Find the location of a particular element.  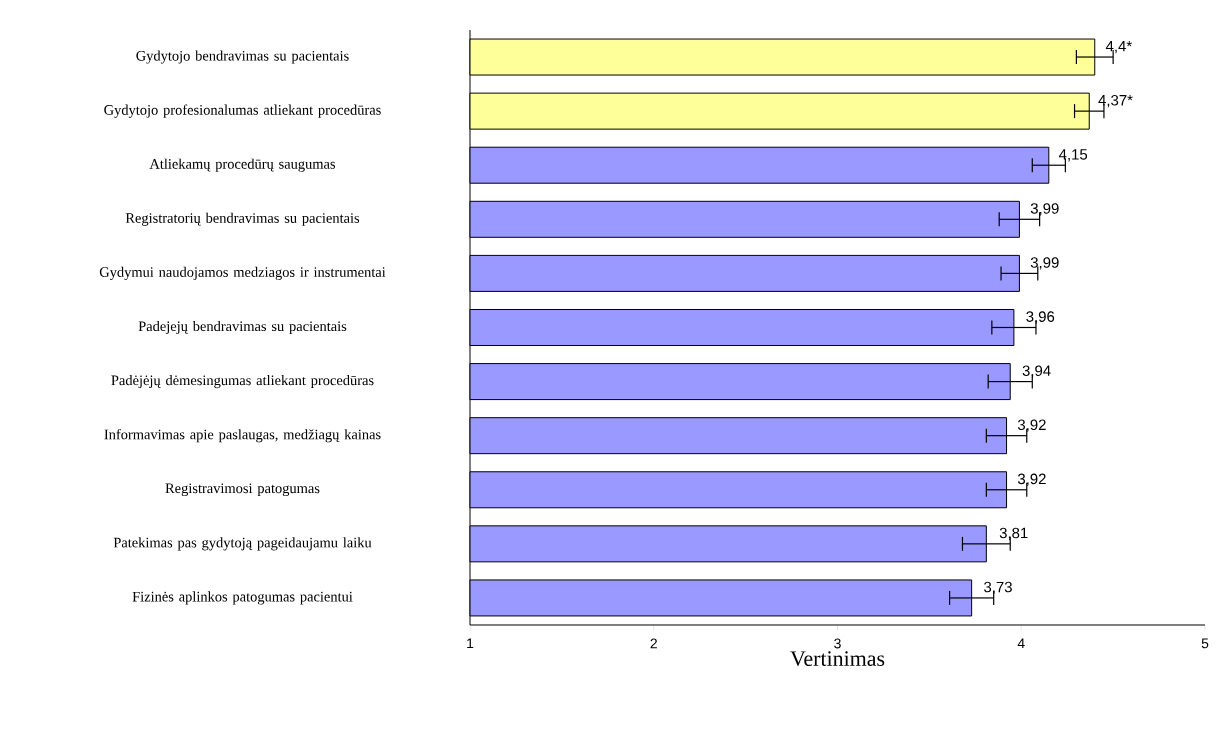

y-tick-label: Gydytojo bendravimas su pacientais is located at coordinates (242, 57).